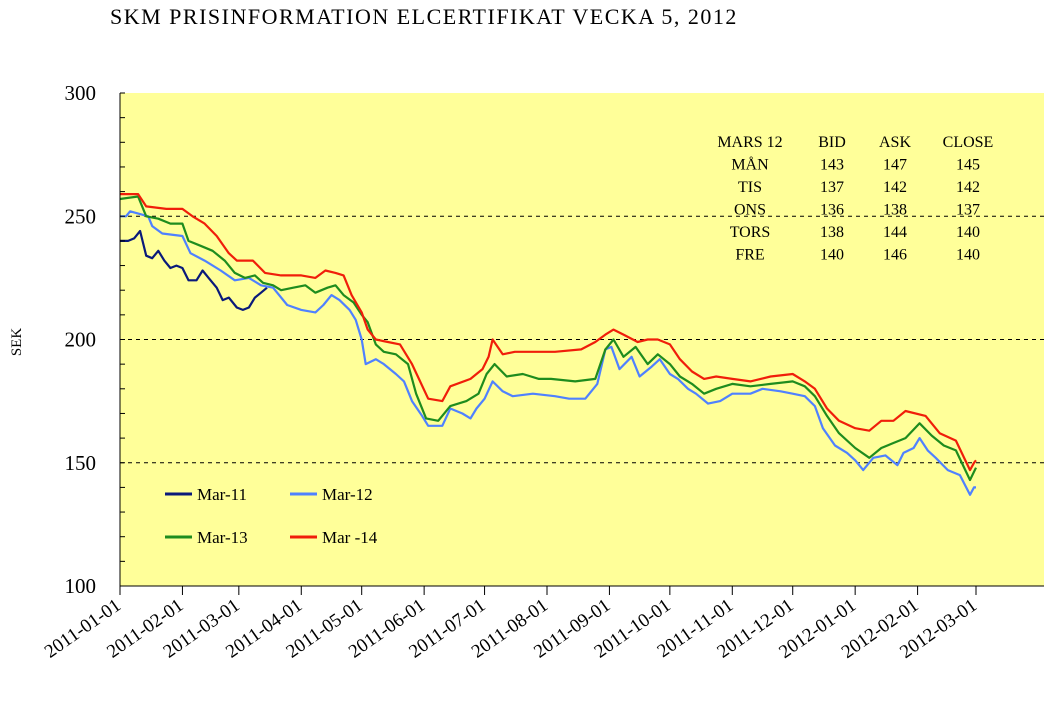 The image size is (1051, 710). What do you see at coordinates (750, 232) in the screenshot?
I see `table-row-label: TORS` at bounding box center [750, 232].